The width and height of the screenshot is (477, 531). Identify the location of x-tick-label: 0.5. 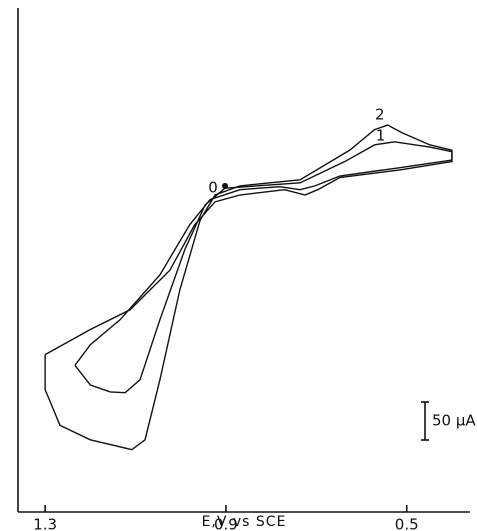
(407, 523).